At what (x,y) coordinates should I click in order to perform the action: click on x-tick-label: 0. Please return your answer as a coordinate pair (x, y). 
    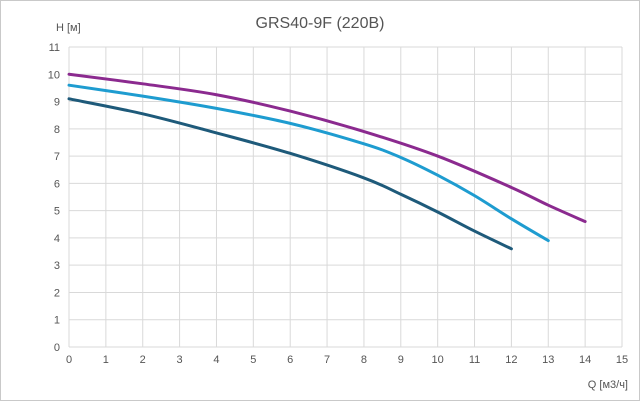
    Looking at the image, I should click on (69, 360).